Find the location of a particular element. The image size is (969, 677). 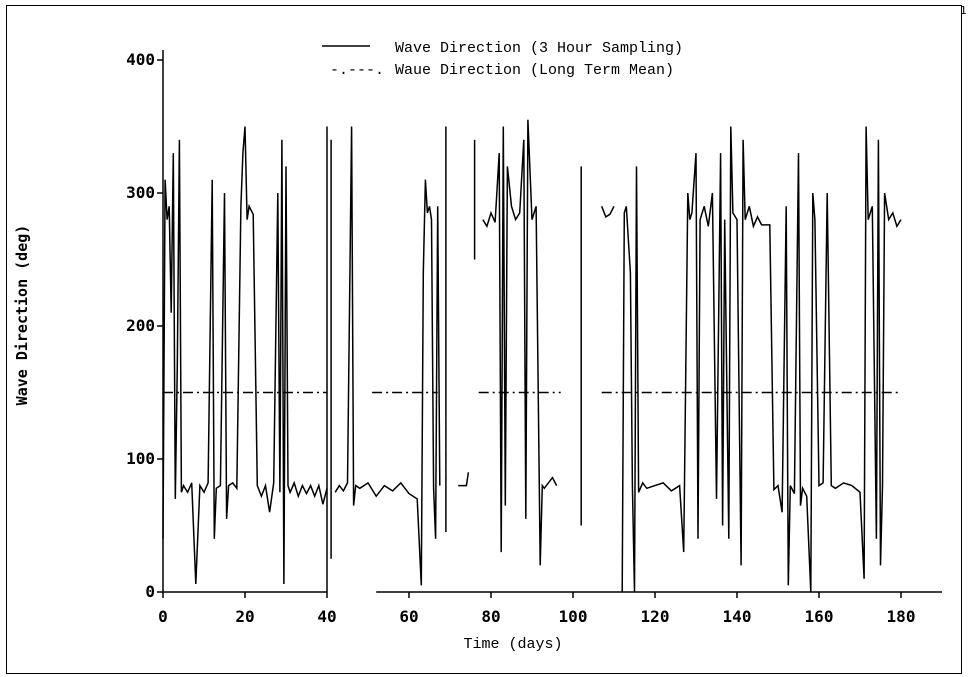

x-tick-label: 80 is located at coordinates (490, 616).